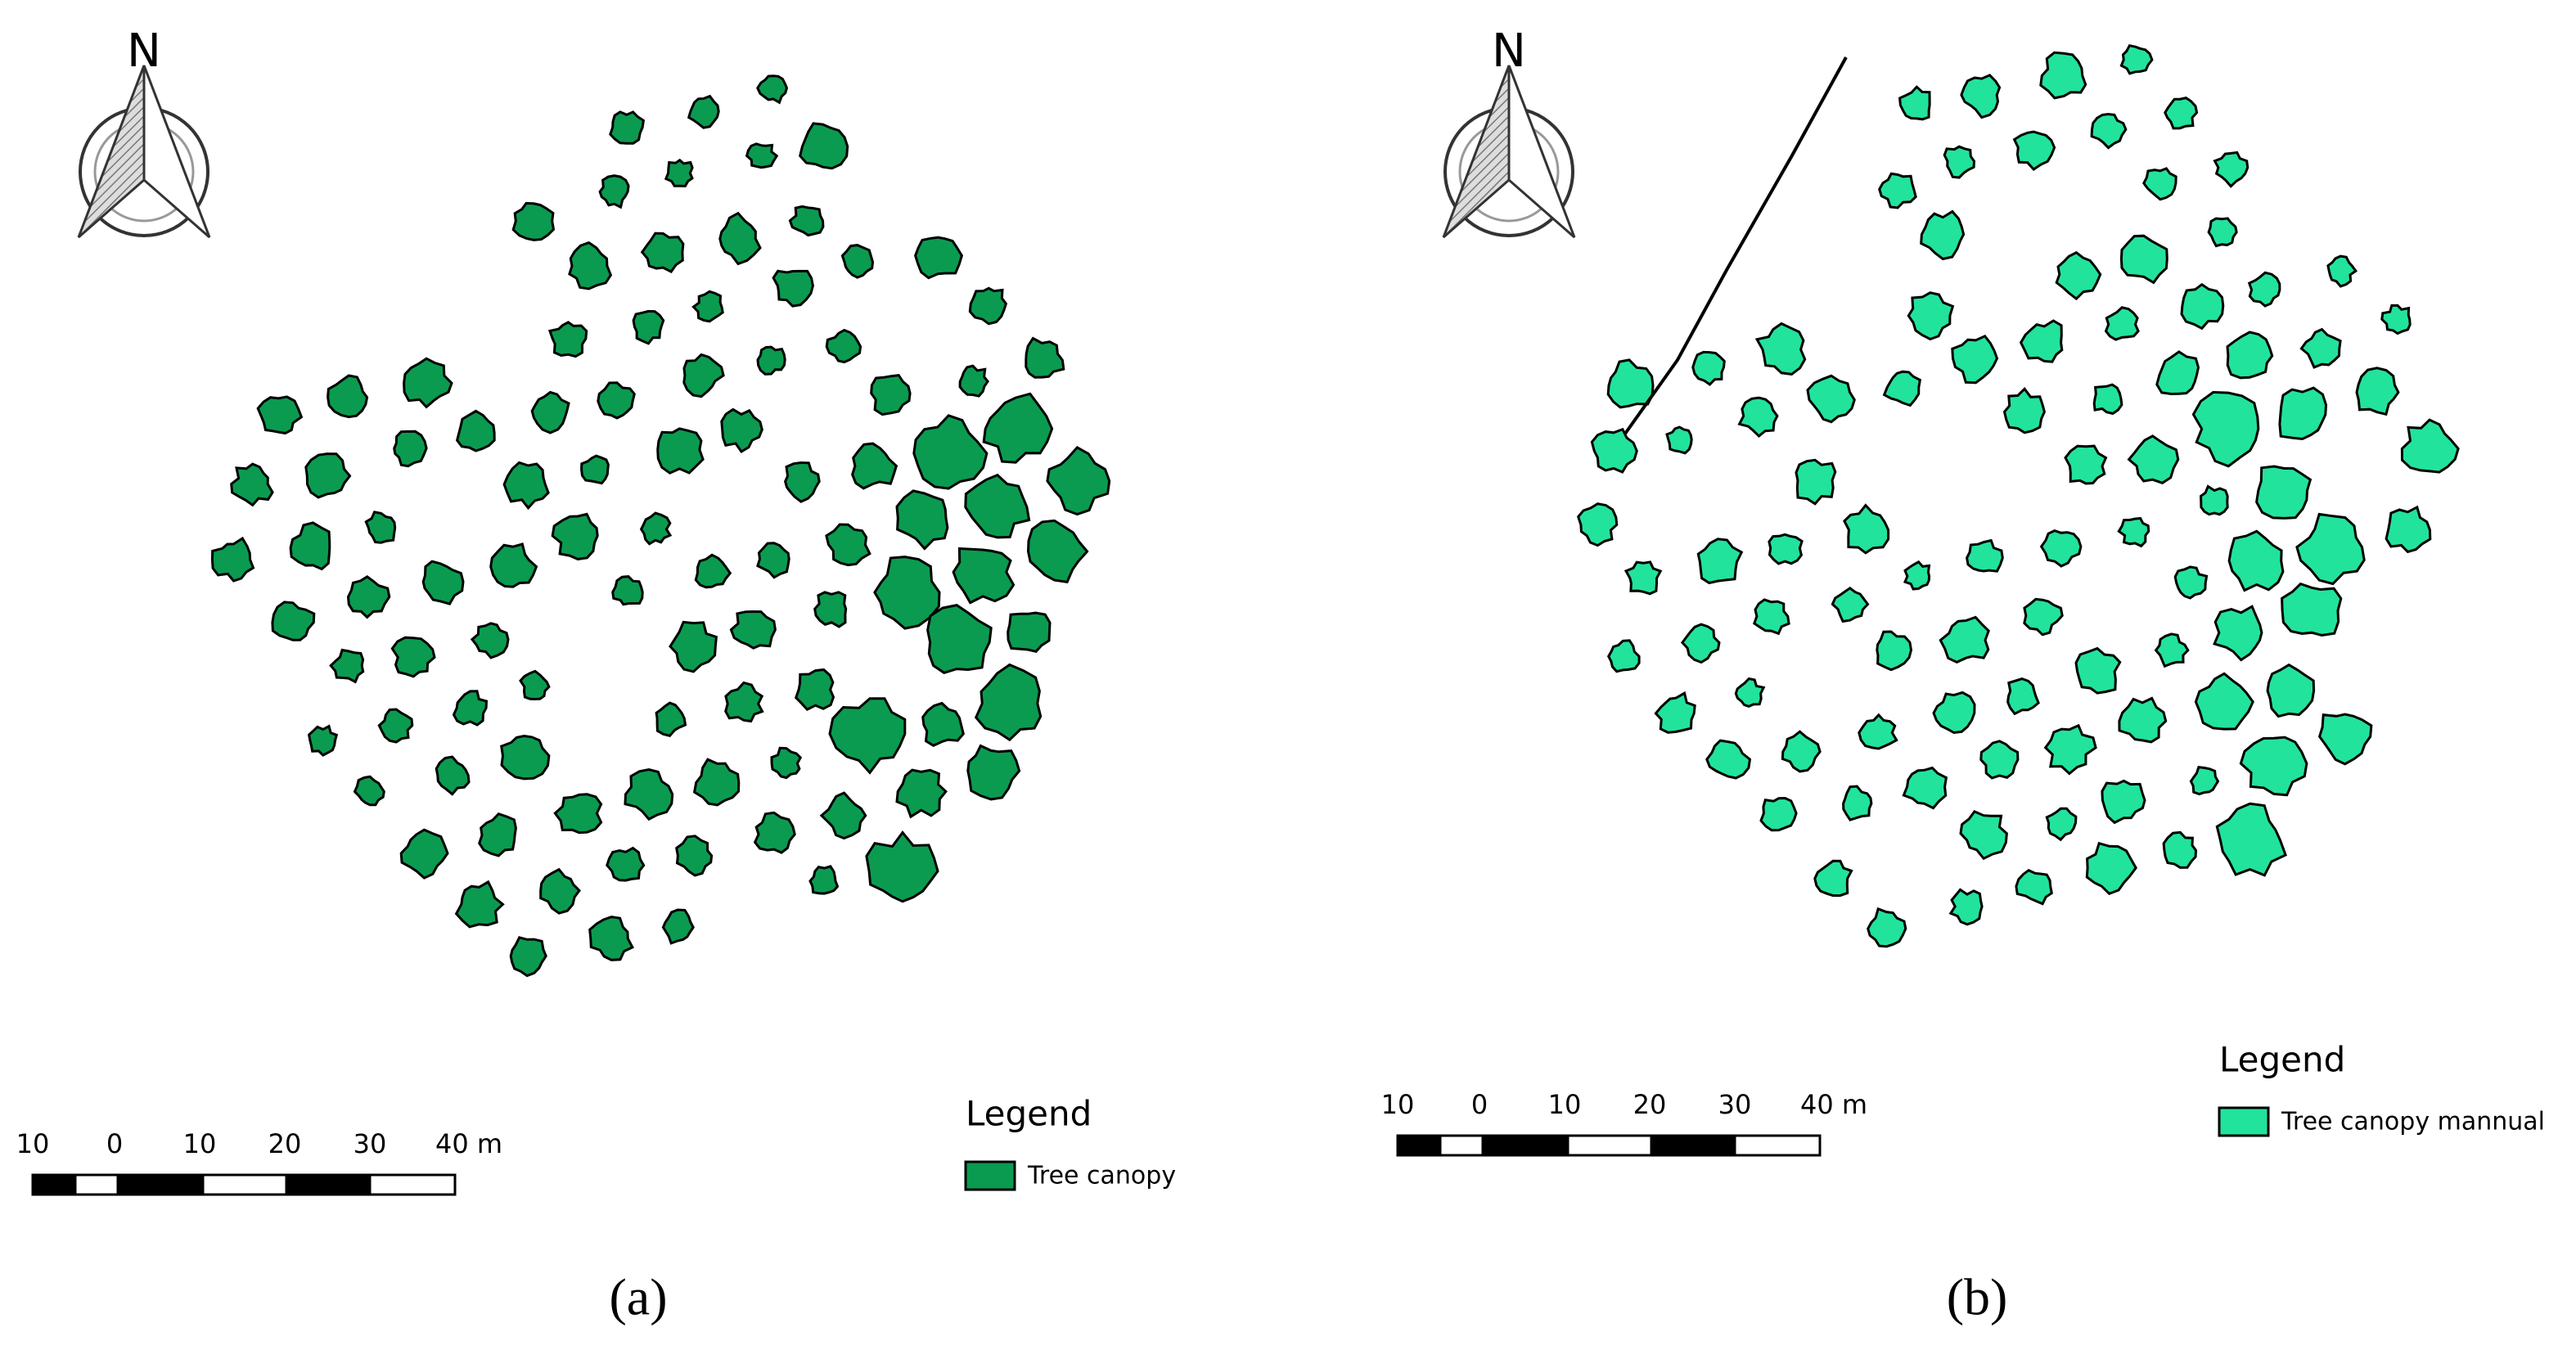  What do you see at coordinates (638, 1297) in the screenshot?
I see `caption: (a)` at bounding box center [638, 1297].